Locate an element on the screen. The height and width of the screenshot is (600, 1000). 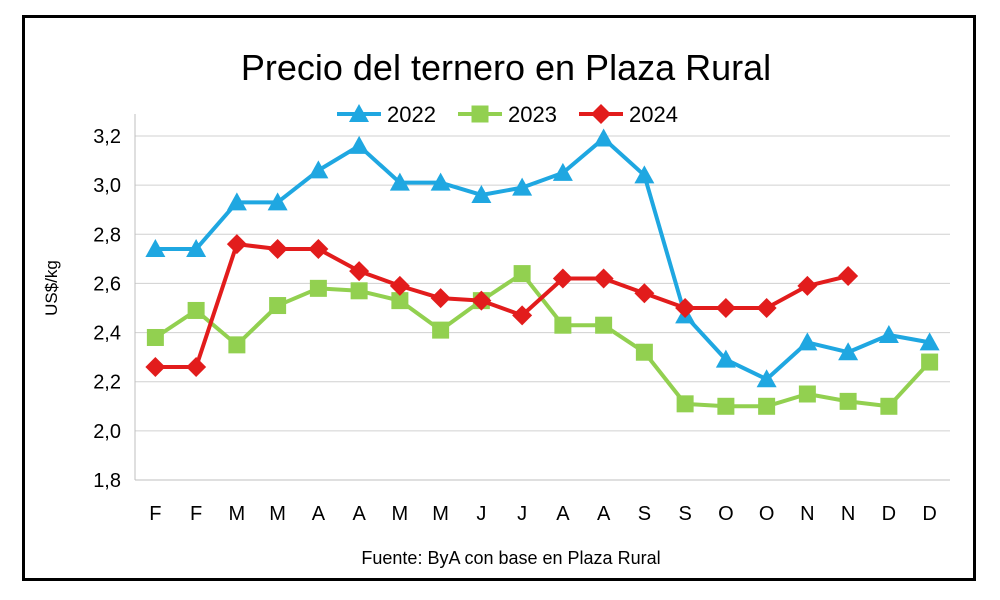
legend-label: 2023 is located at coordinates (532, 114).